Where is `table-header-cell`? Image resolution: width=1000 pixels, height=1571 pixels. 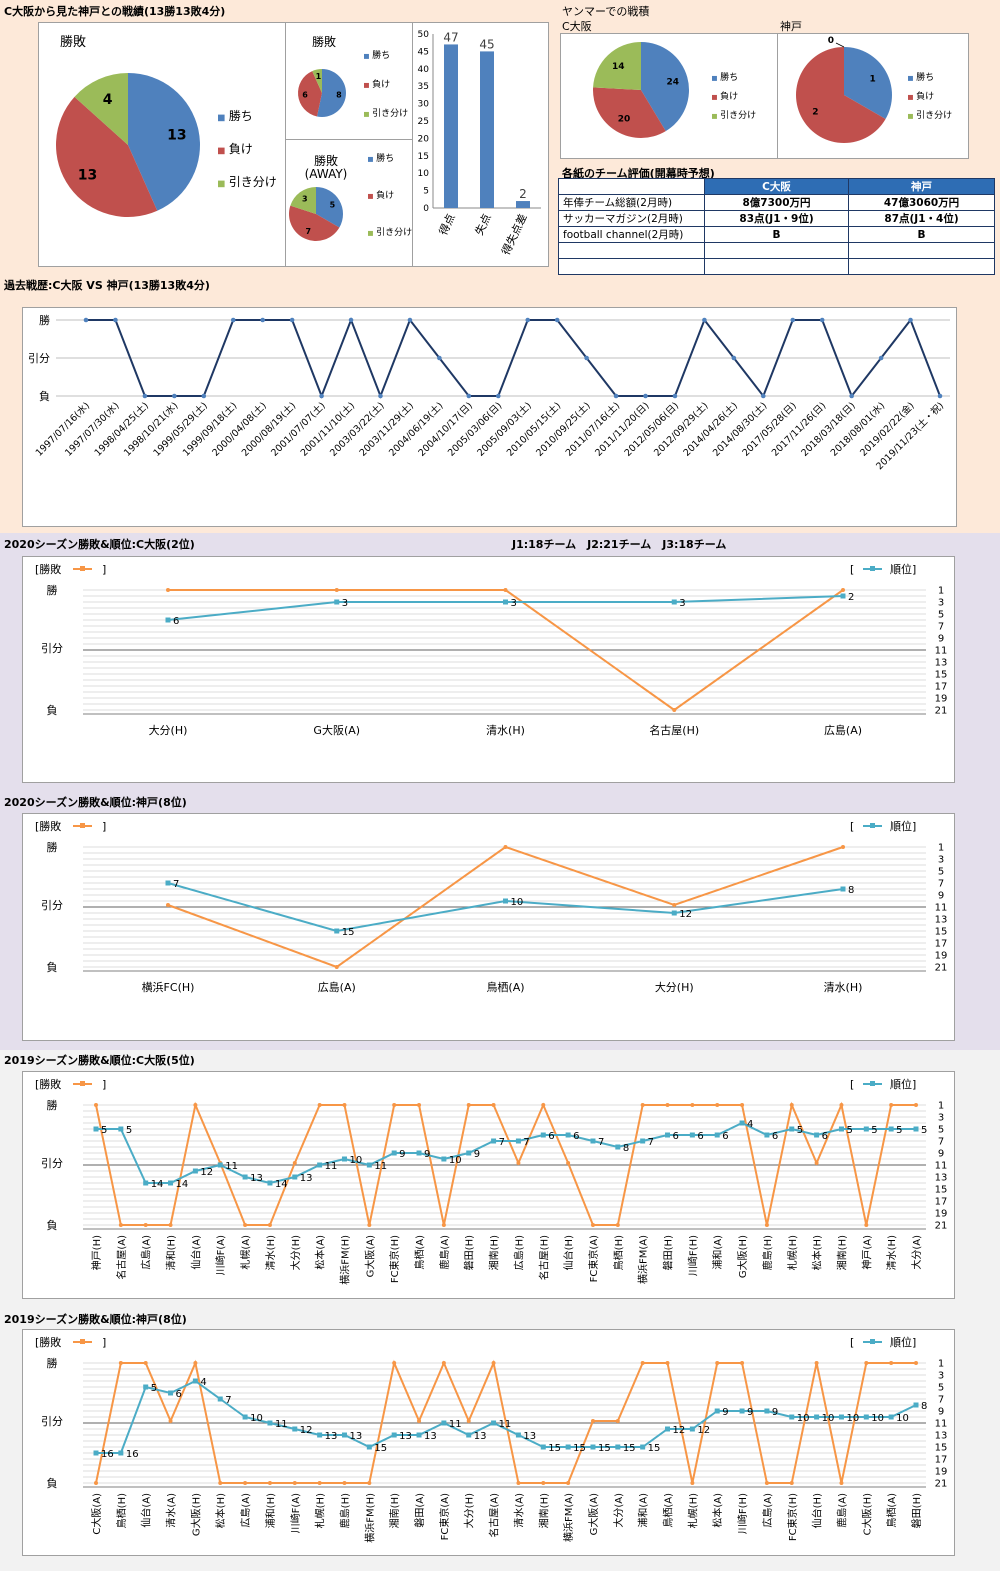
table-header-cell is located at coordinates (631, 186).